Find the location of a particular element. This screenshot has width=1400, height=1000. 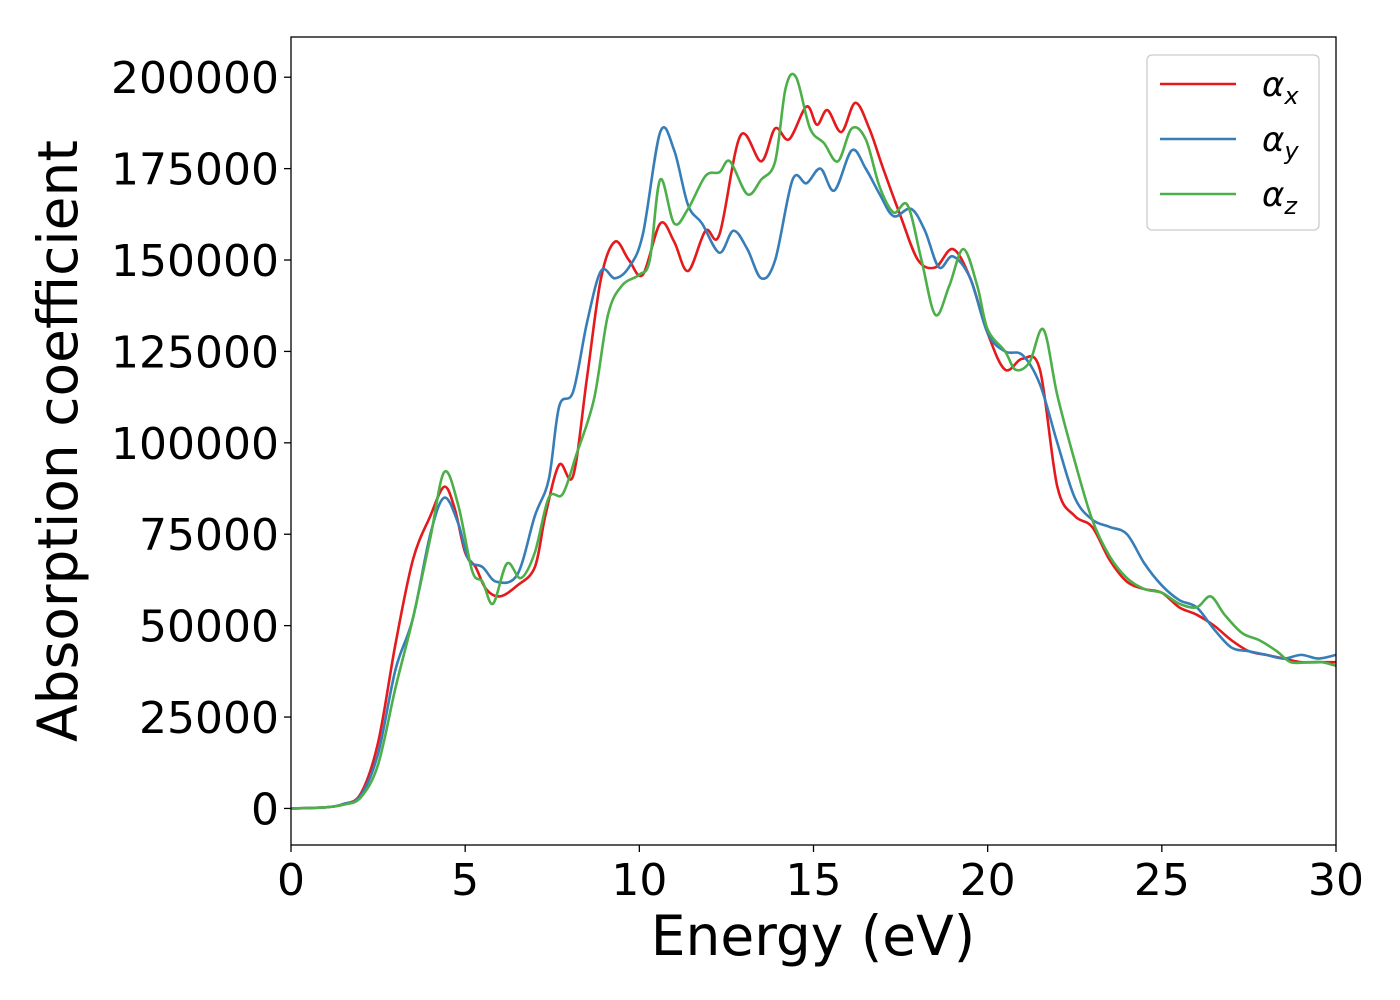

legend-label-z: αz is located at coordinates (1280, 197).